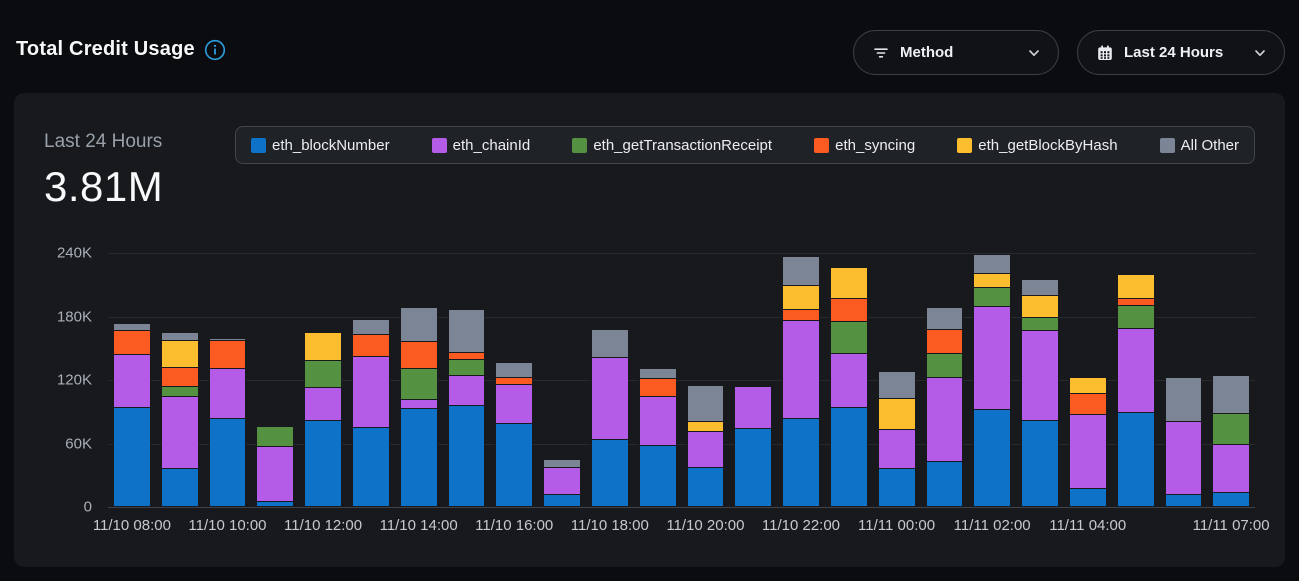  What do you see at coordinates (956, 52) in the screenshot?
I see `method-dropdown: Method` at bounding box center [956, 52].